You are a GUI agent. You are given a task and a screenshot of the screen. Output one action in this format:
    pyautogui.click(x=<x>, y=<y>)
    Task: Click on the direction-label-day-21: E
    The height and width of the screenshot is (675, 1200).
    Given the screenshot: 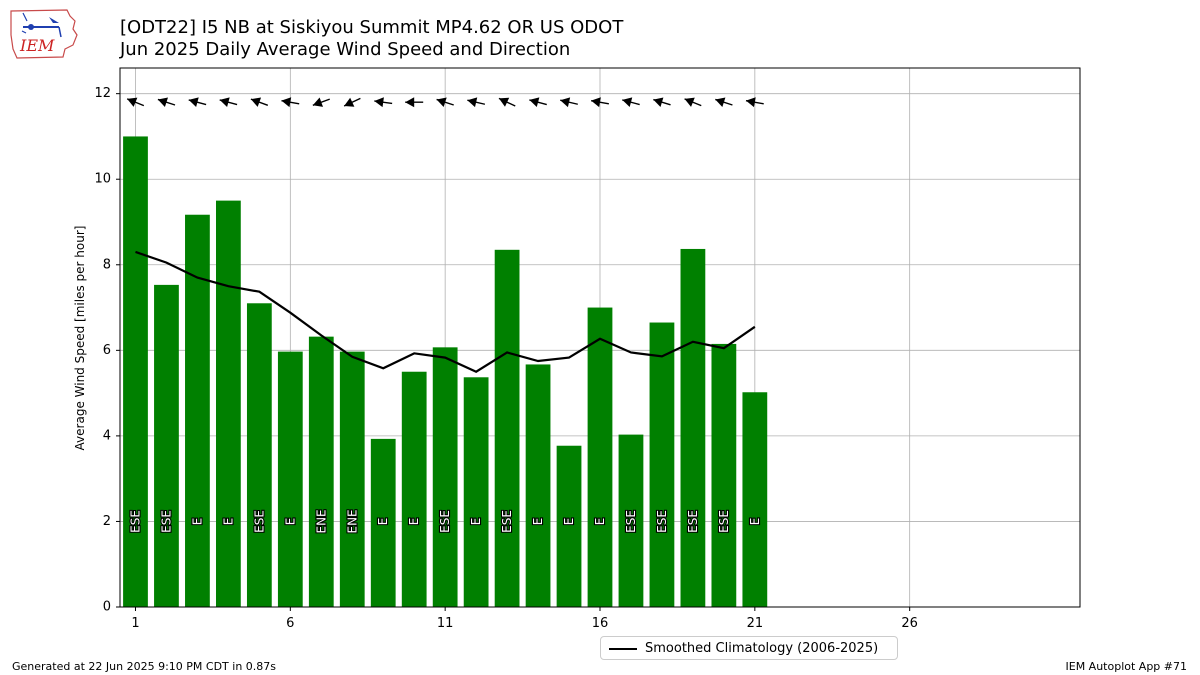 What is the action you would take?
    pyautogui.click(x=755, y=522)
    